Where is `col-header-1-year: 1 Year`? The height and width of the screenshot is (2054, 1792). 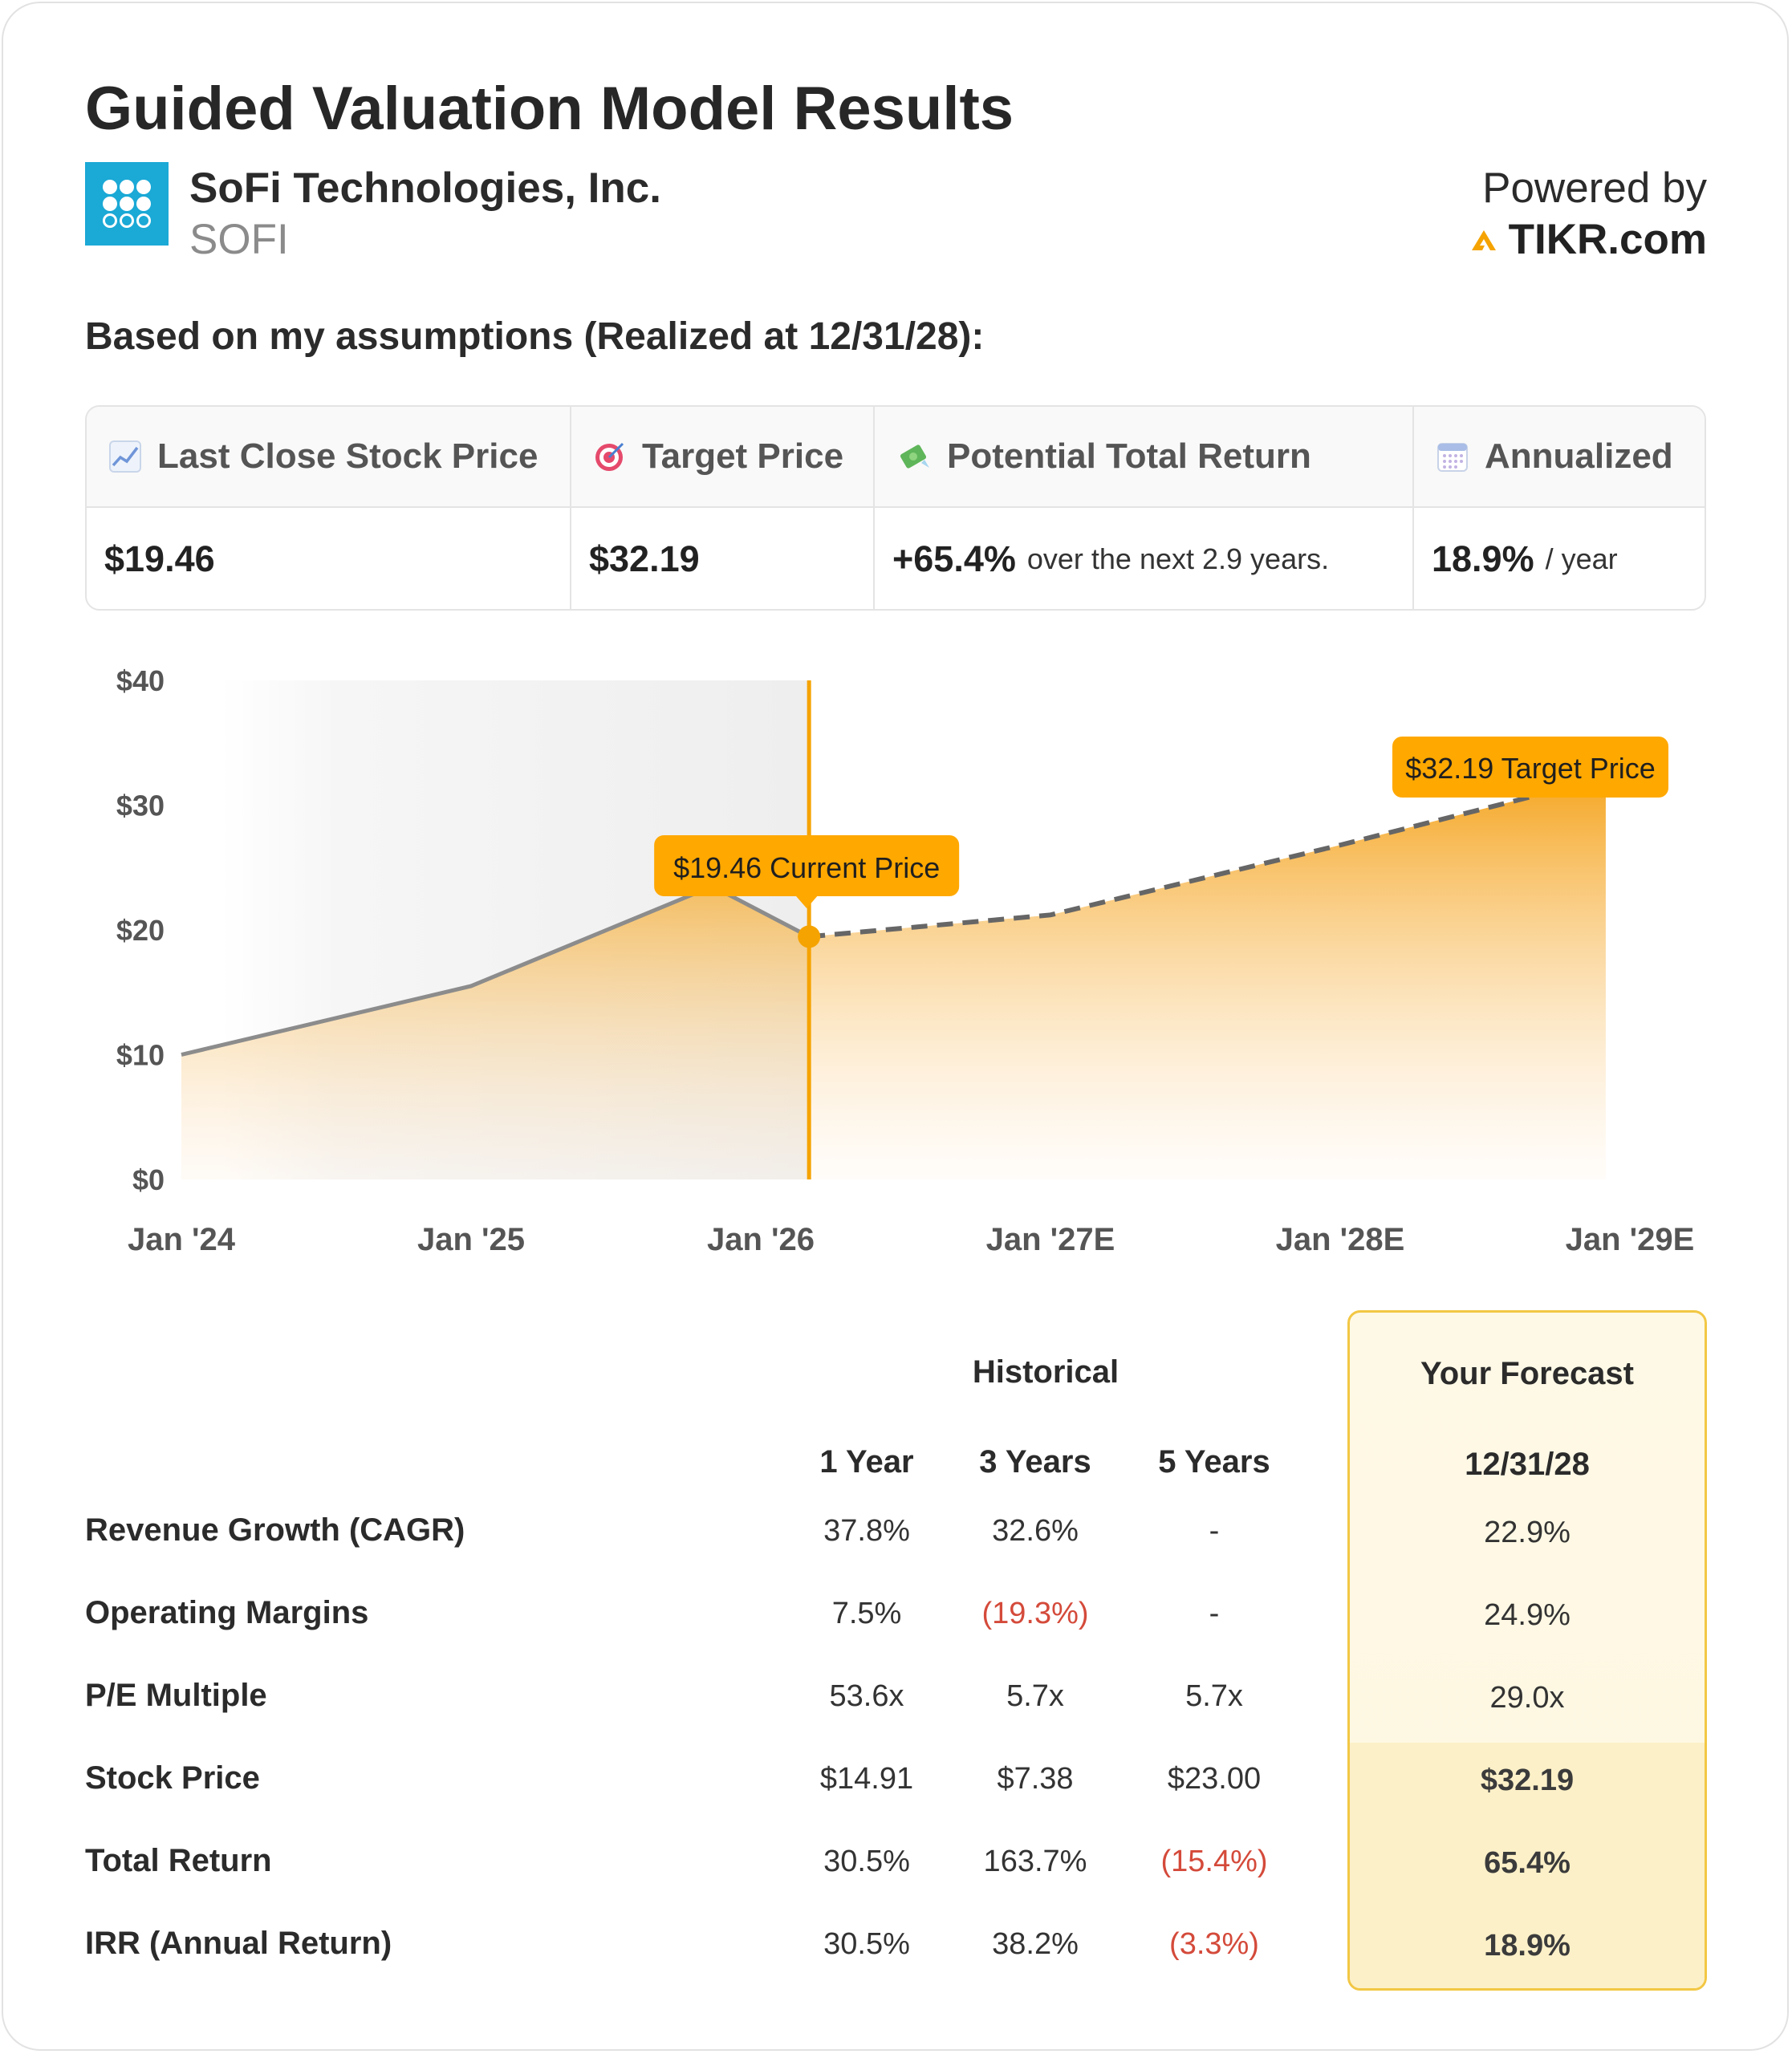 col-header-1-year: 1 Year is located at coordinates (866, 1462).